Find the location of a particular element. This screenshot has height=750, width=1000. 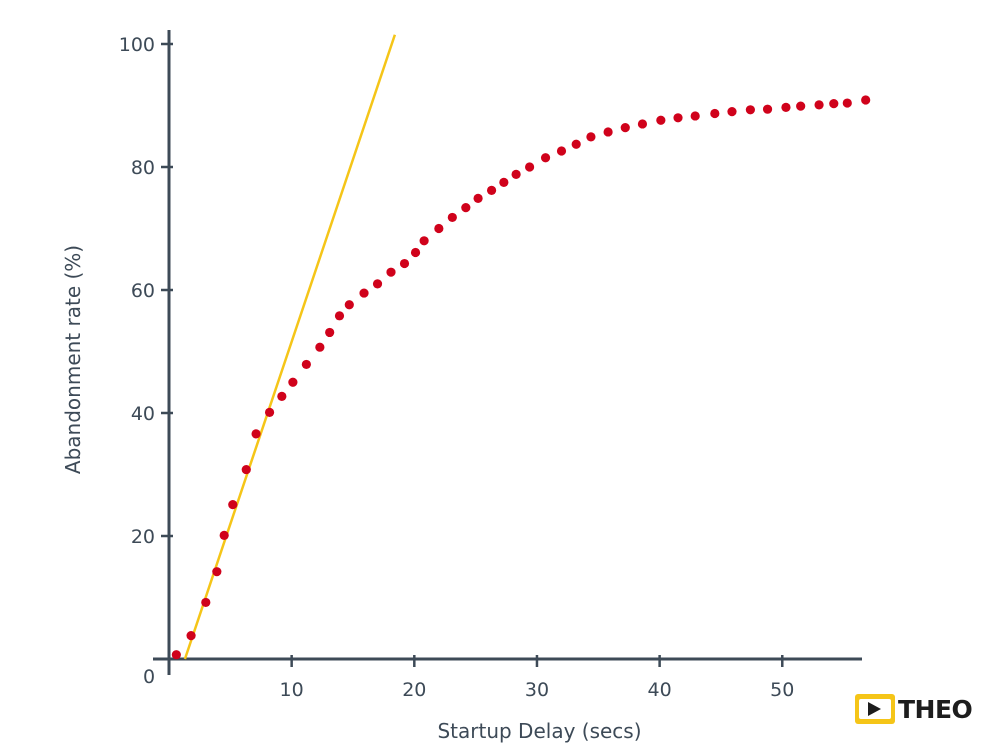

y-axis-title: Abandonment rate (%) is located at coordinates (73, 359).